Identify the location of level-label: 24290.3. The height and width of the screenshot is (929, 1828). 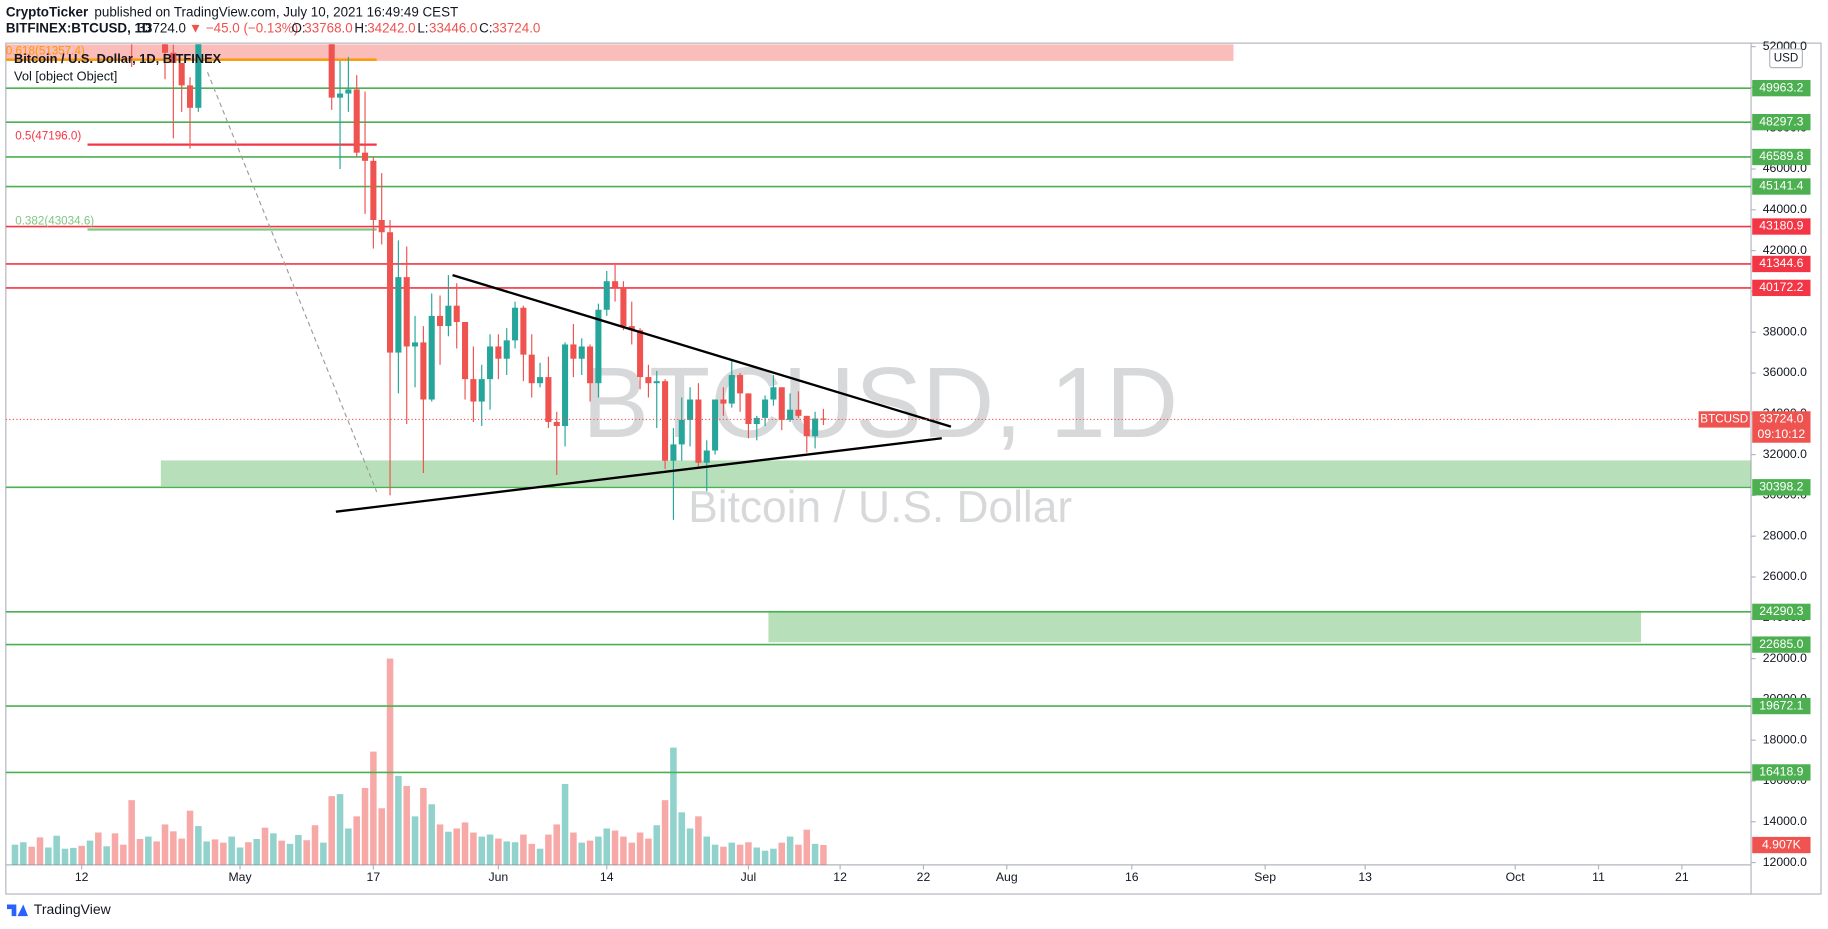
(1781, 611).